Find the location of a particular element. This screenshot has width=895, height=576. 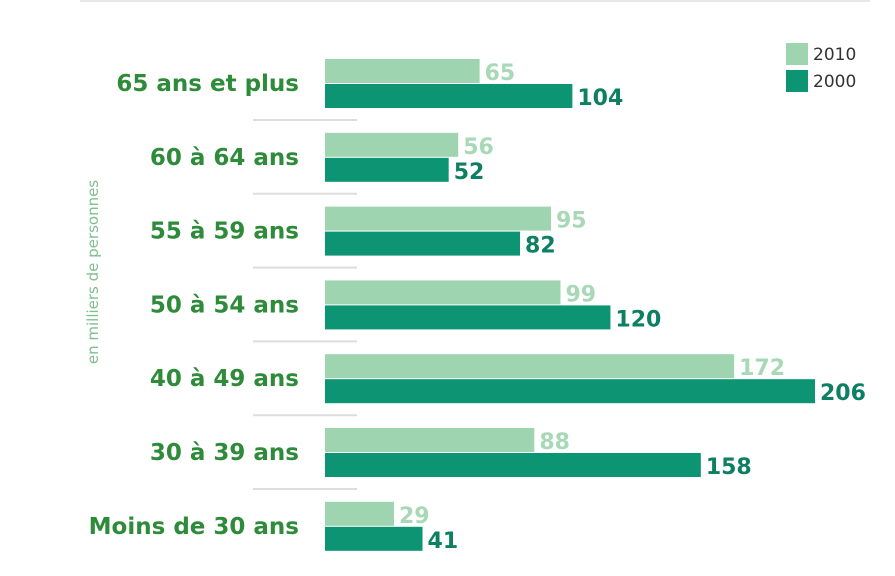

legend-label: 2010 is located at coordinates (834, 55).